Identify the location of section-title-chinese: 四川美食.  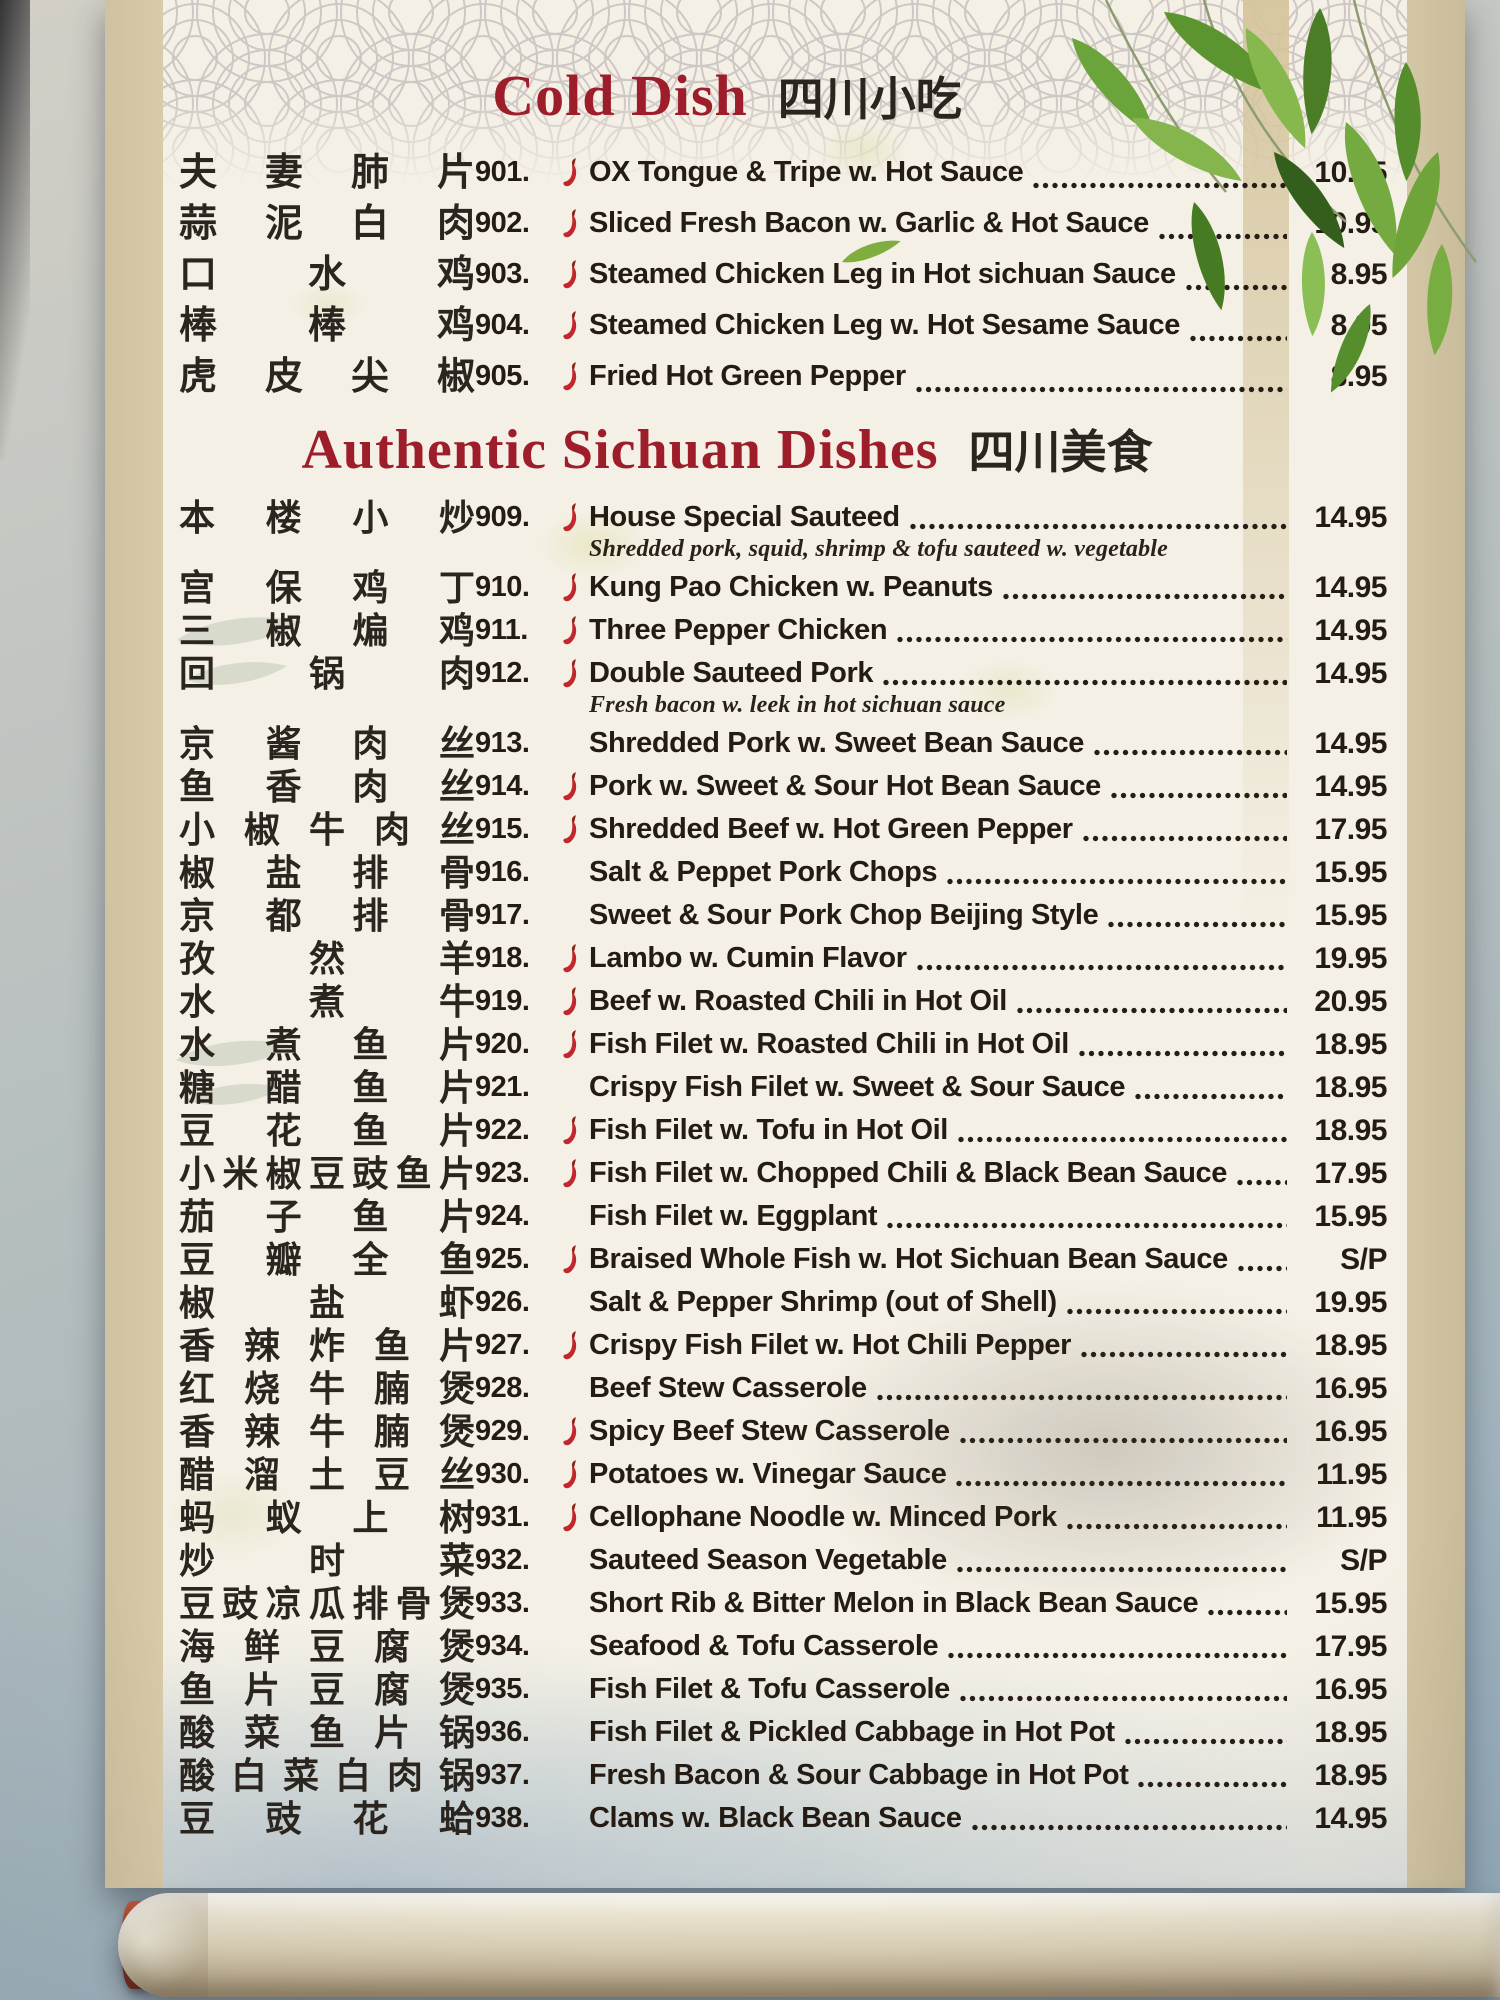
(1060, 452).